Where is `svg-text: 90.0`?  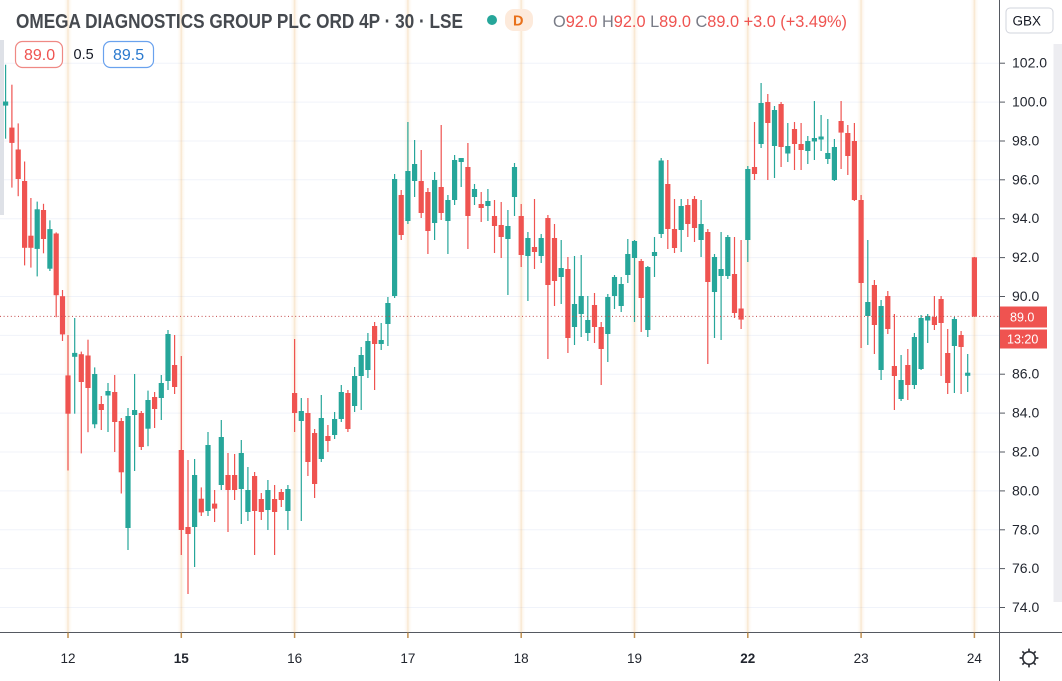 svg-text: 90.0 is located at coordinates (1025, 296).